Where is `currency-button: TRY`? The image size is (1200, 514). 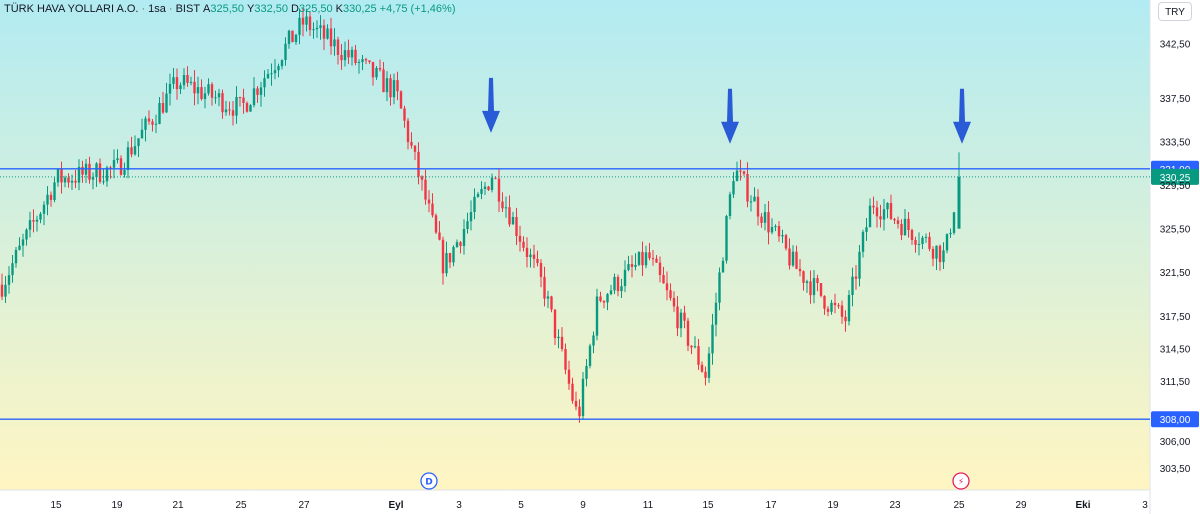
currency-button: TRY is located at coordinates (1175, 11).